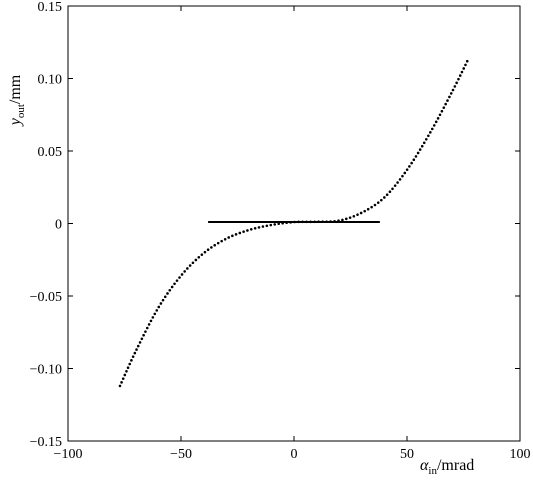  I want to click on y-axis-label: yout/mm, so click(17, 100).